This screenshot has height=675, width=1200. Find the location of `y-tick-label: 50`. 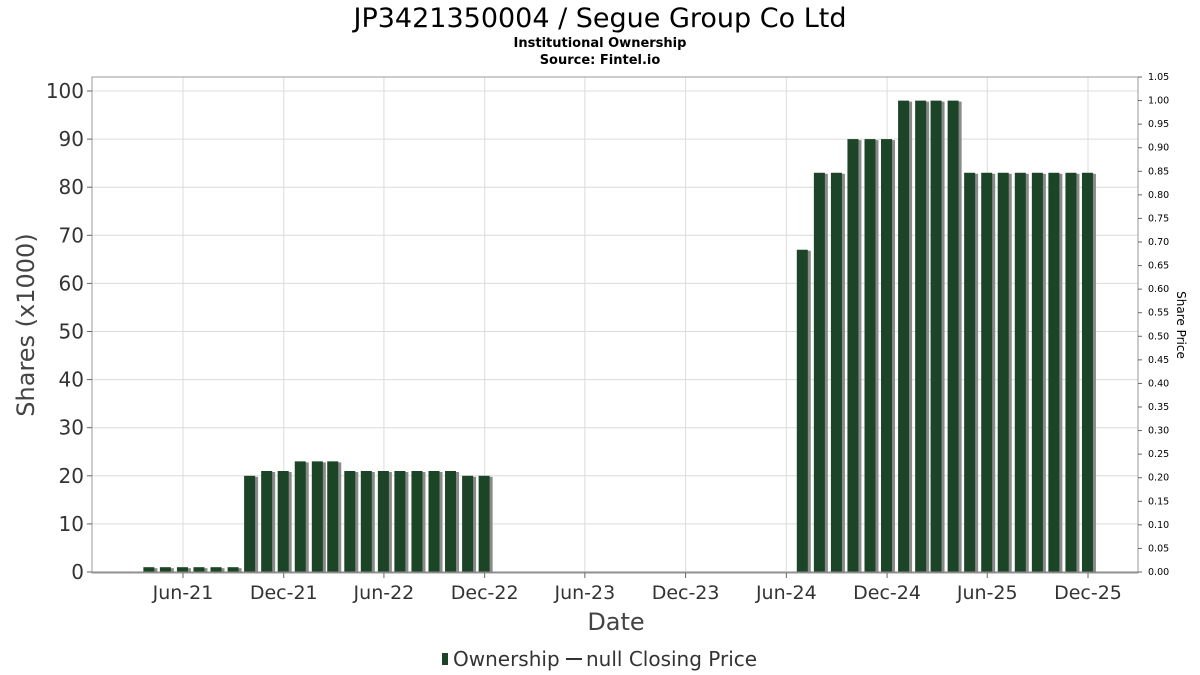

y-tick-label: 50 is located at coordinates (71, 332).